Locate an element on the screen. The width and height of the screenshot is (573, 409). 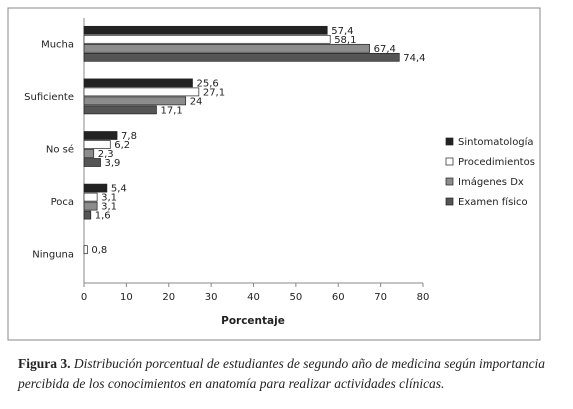
value-label: 25,6 is located at coordinates (207, 83).